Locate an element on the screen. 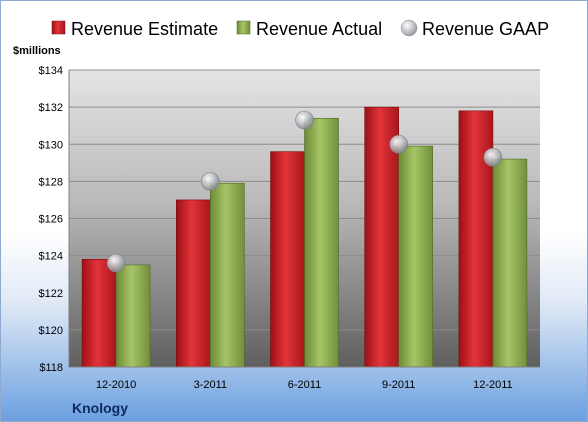 The width and height of the screenshot is (588, 422). legend-item-actual: Revenue Actual is located at coordinates (309, 29).